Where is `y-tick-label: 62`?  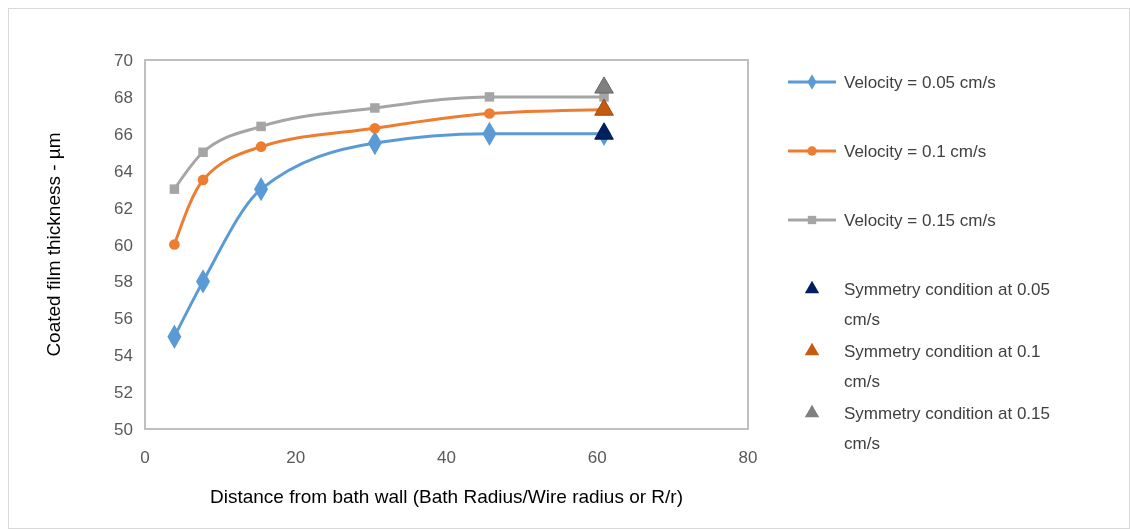
y-tick-label: 62 is located at coordinates (123, 208).